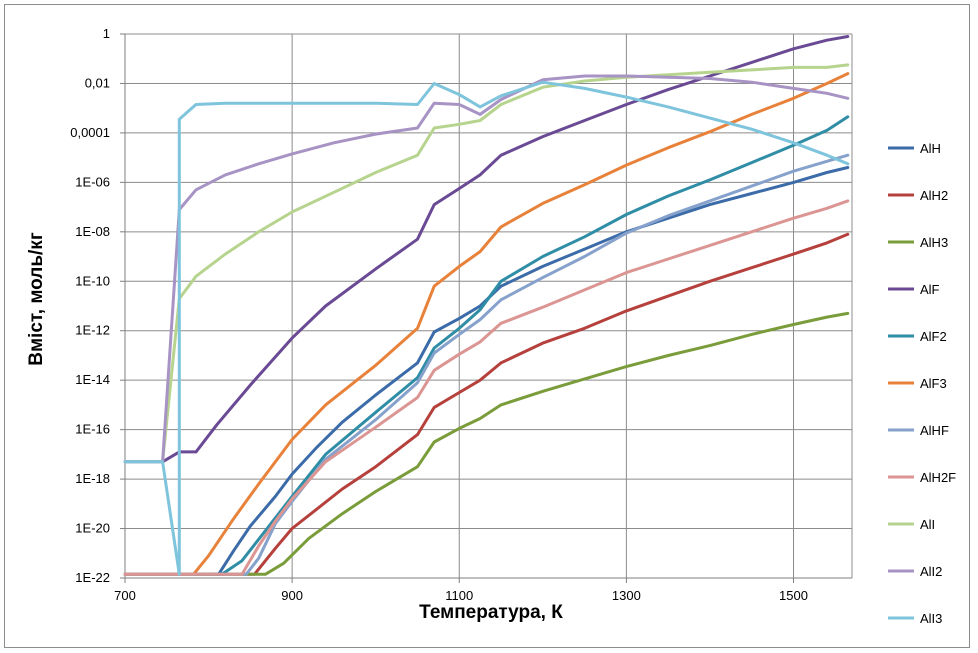 Image resolution: width=978 pixels, height=653 pixels. Describe the element at coordinates (92, 528) in the screenshot. I see `y-tick-label: 1E-20` at that location.